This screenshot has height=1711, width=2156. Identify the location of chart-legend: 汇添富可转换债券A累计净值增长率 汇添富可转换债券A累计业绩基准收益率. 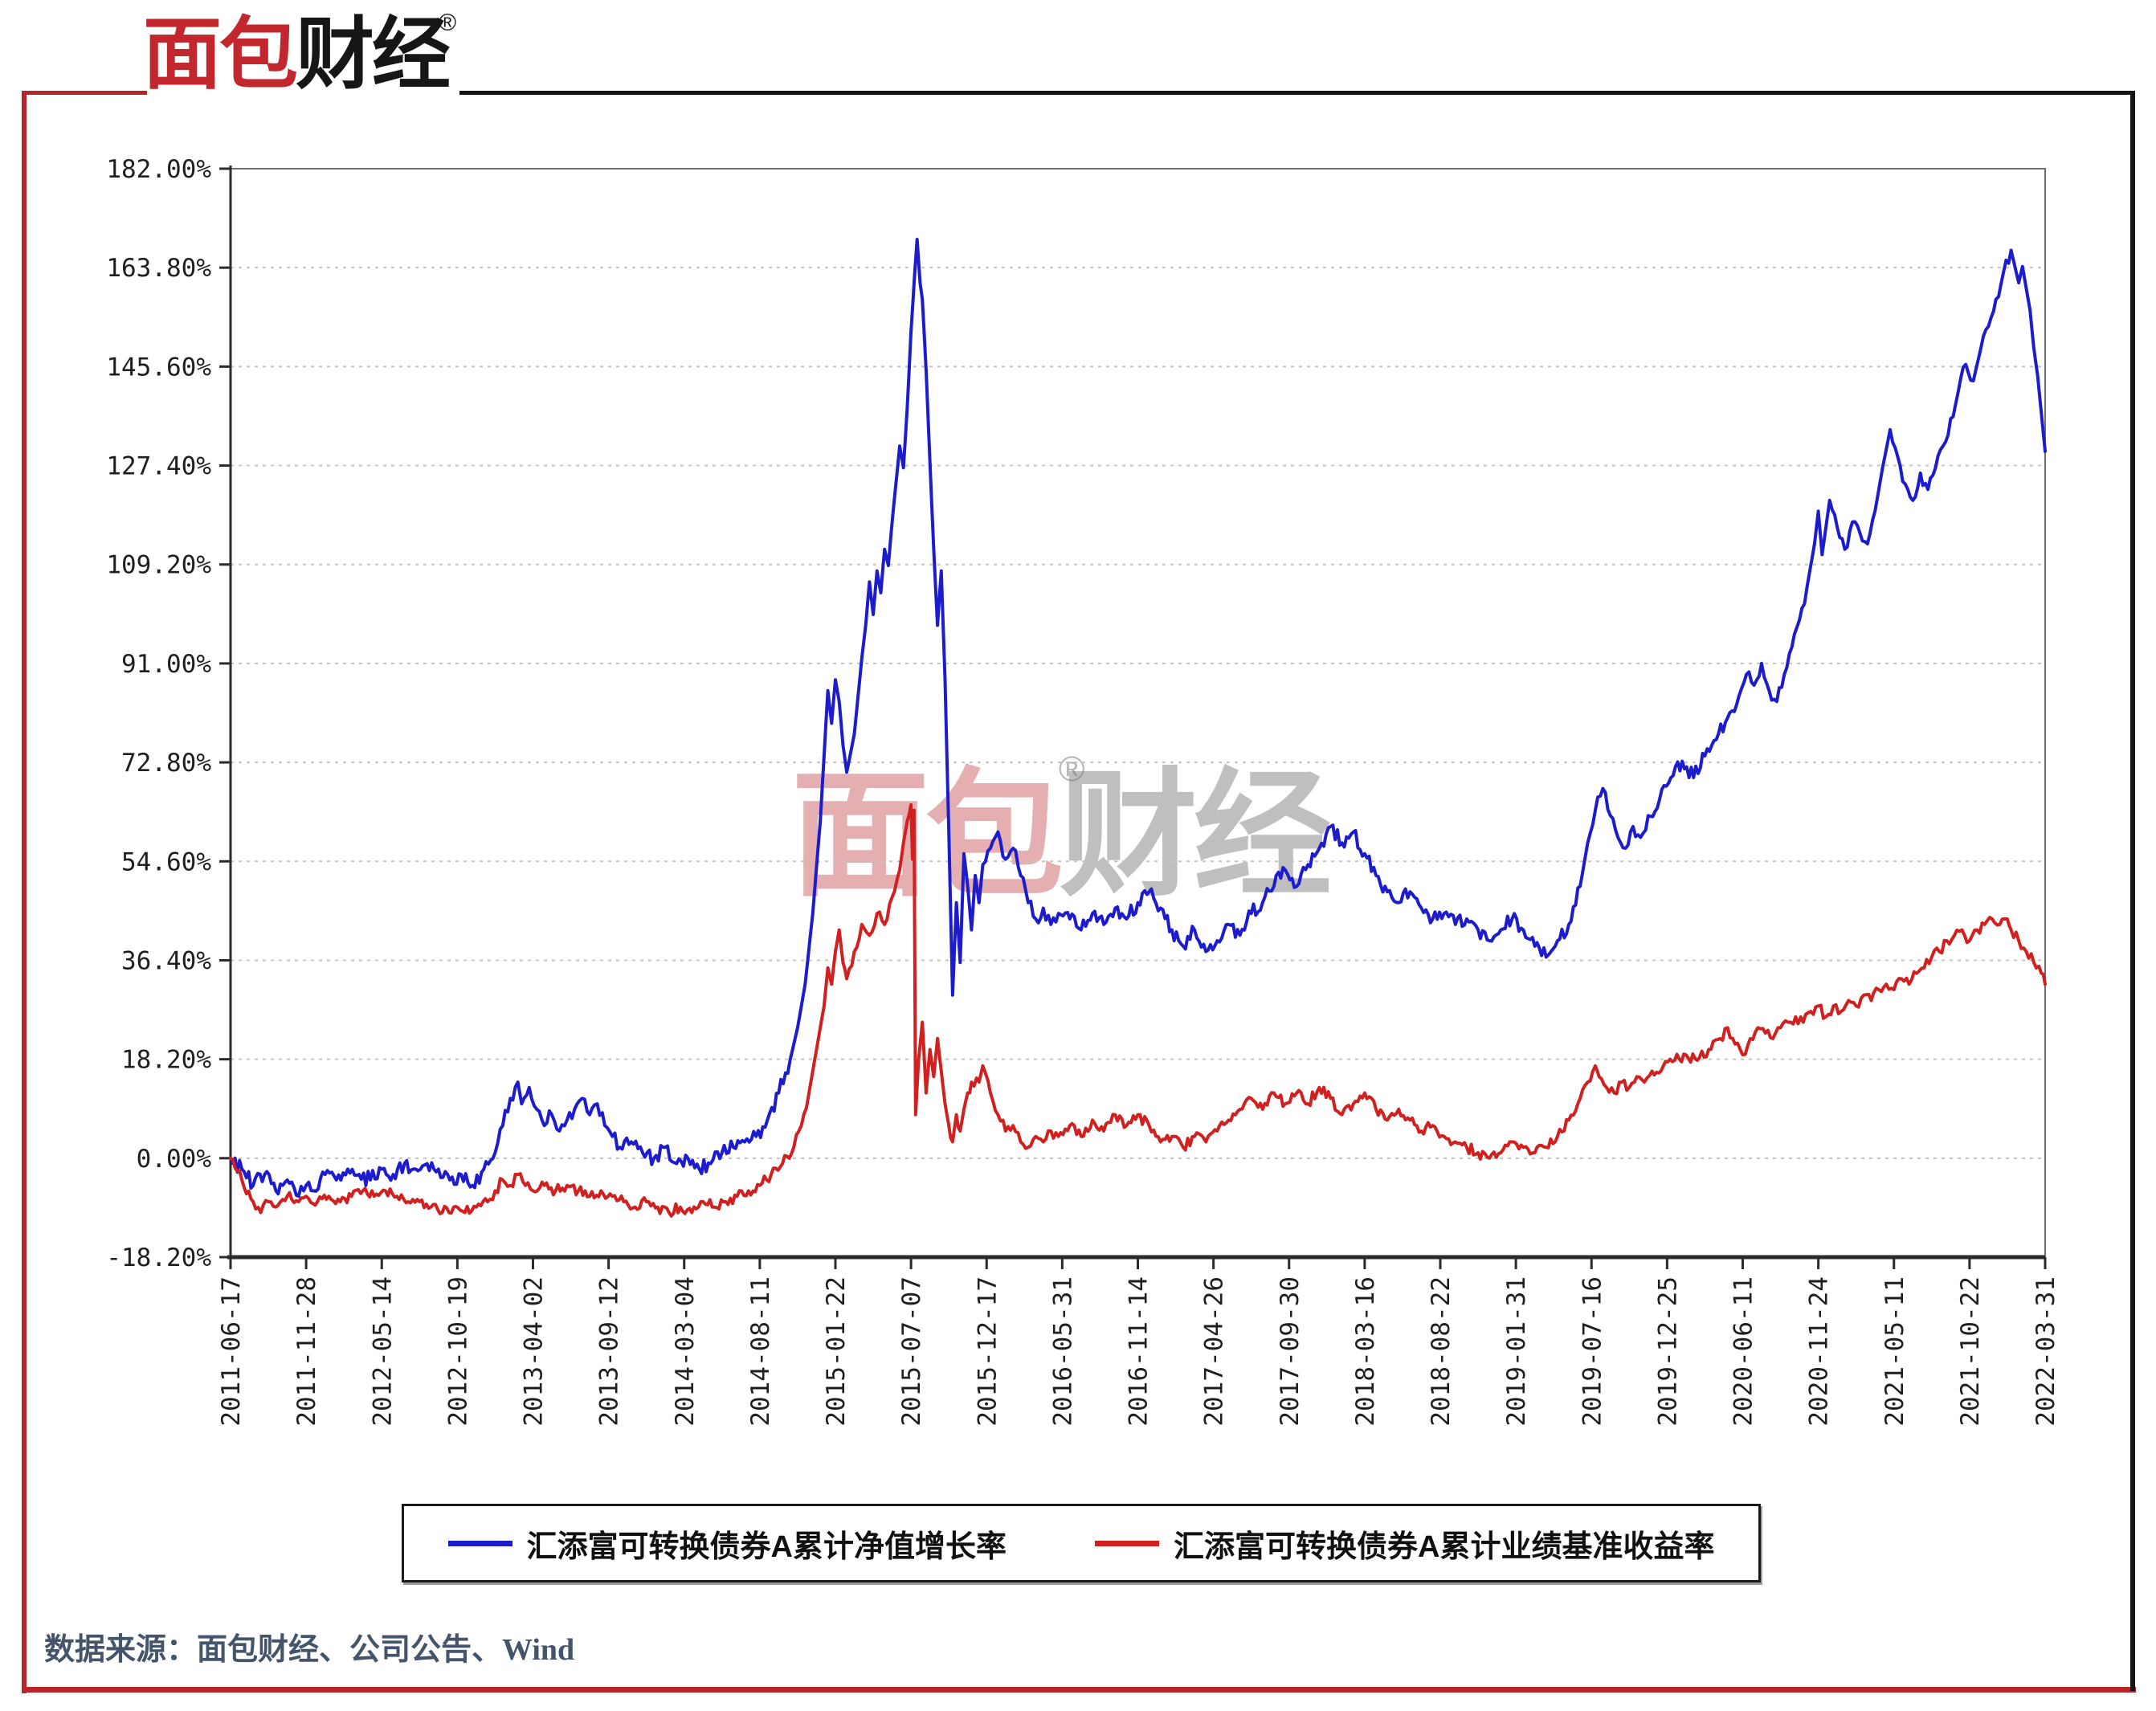
(1081, 1543).